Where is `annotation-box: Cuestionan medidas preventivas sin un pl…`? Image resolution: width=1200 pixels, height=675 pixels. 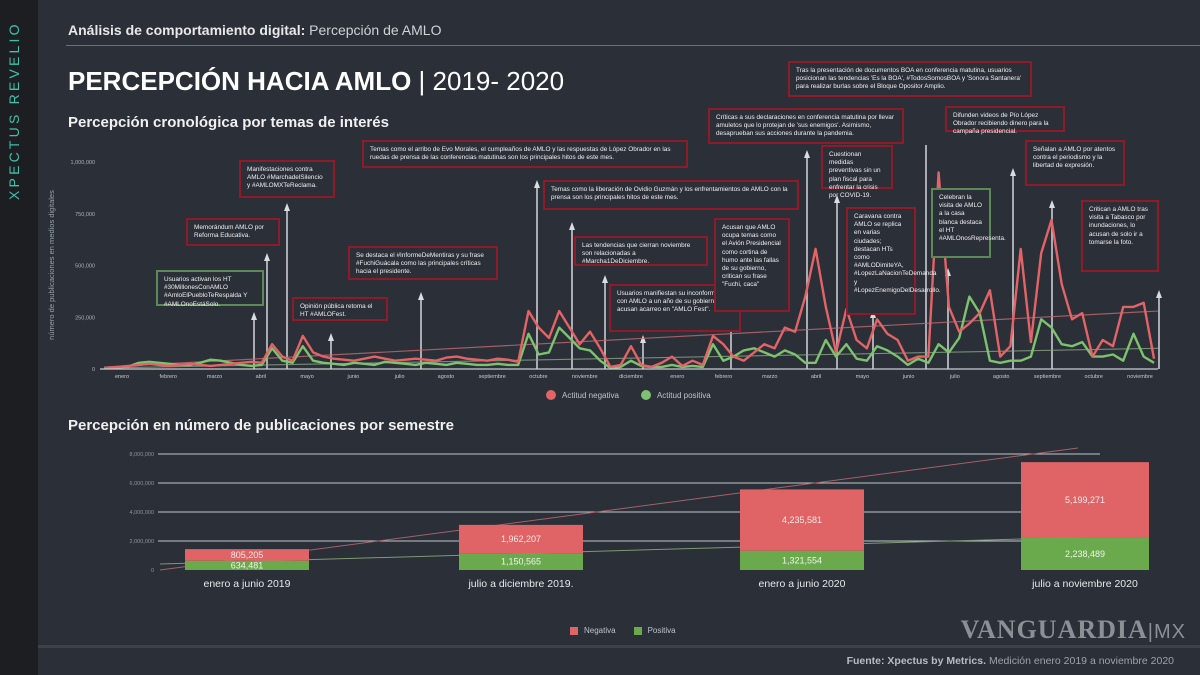 annotation-box: Cuestionan medidas preventivas sin un pl… is located at coordinates (857, 172).